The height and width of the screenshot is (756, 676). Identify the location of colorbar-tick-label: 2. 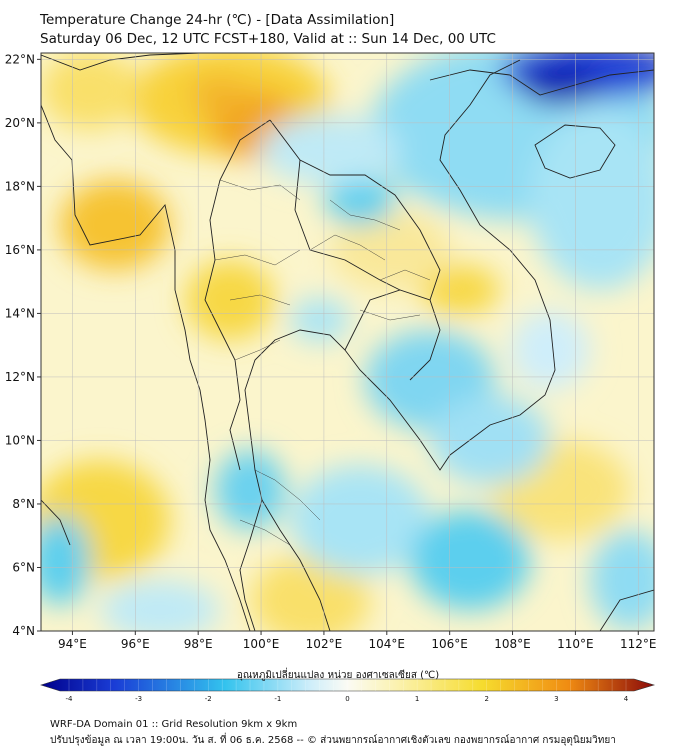
(487, 699).